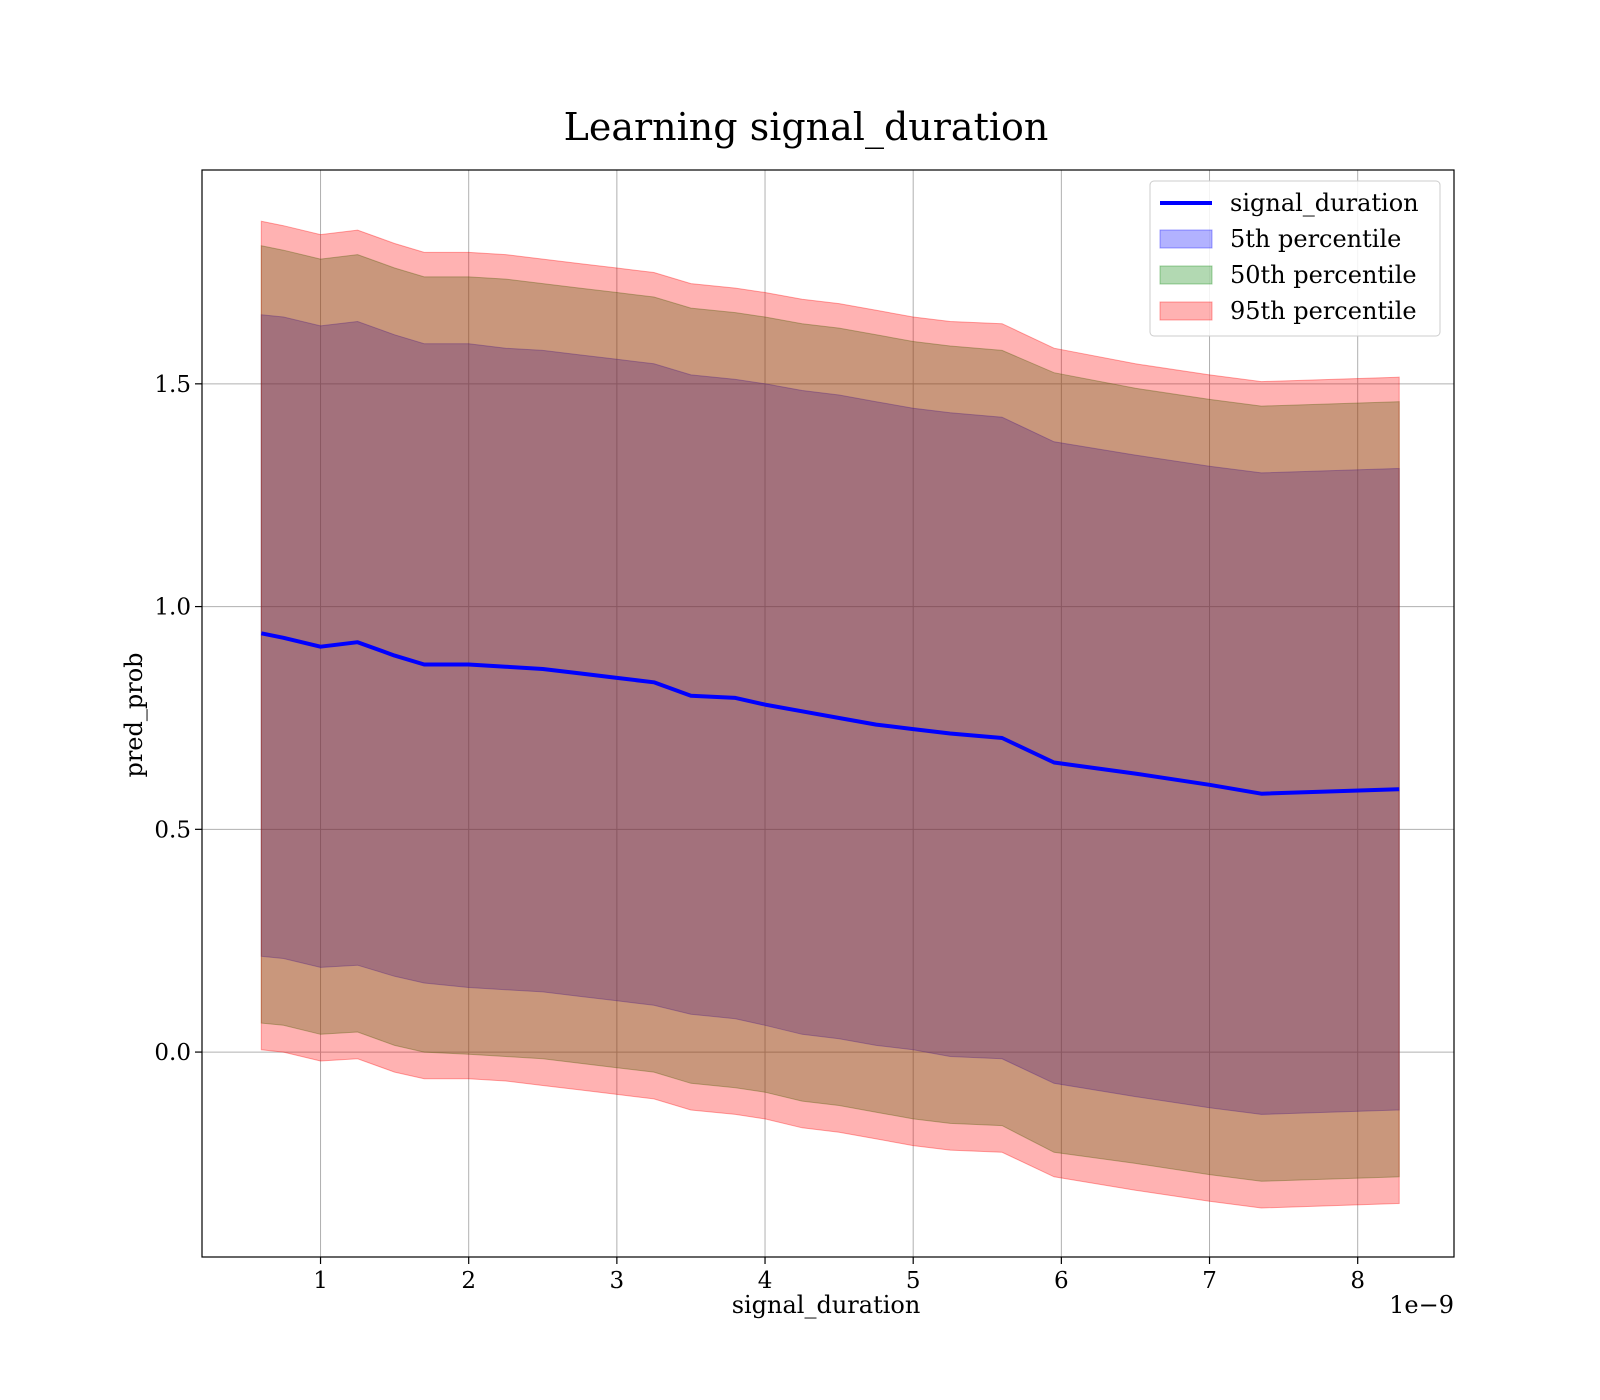 The image size is (1600, 1400). What do you see at coordinates (806, 127) in the screenshot?
I see `chart-title: Learning signal_duration` at bounding box center [806, 127].